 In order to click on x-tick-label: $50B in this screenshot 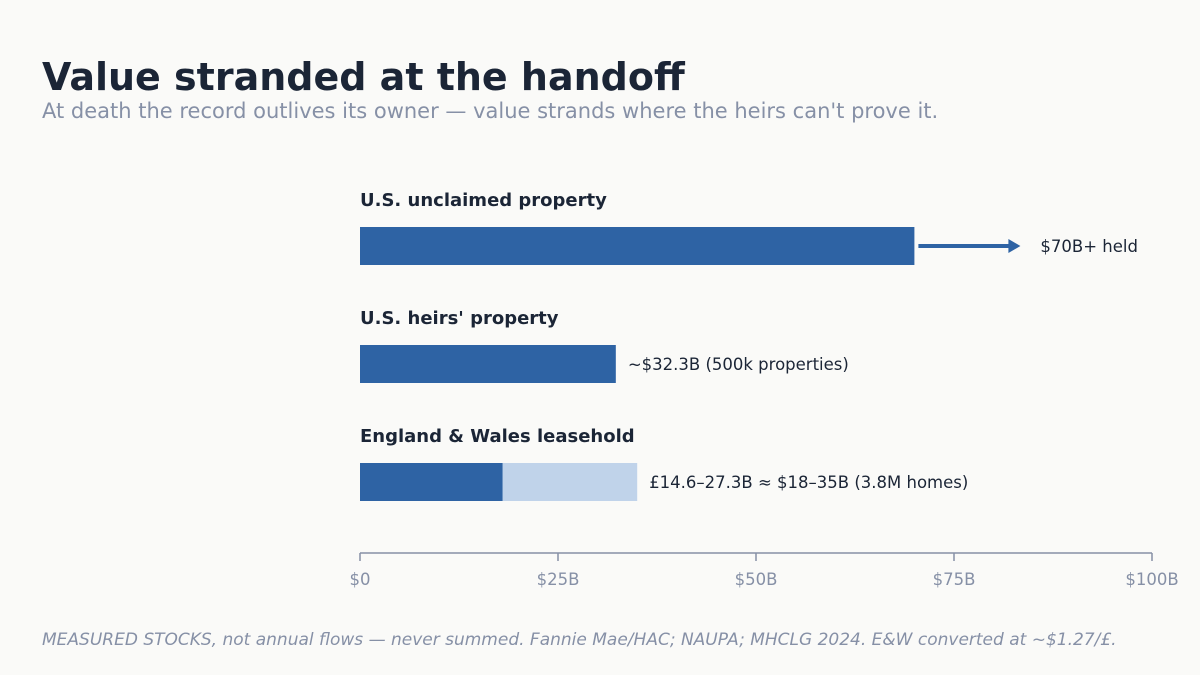, I will do `click(756, 579)`.